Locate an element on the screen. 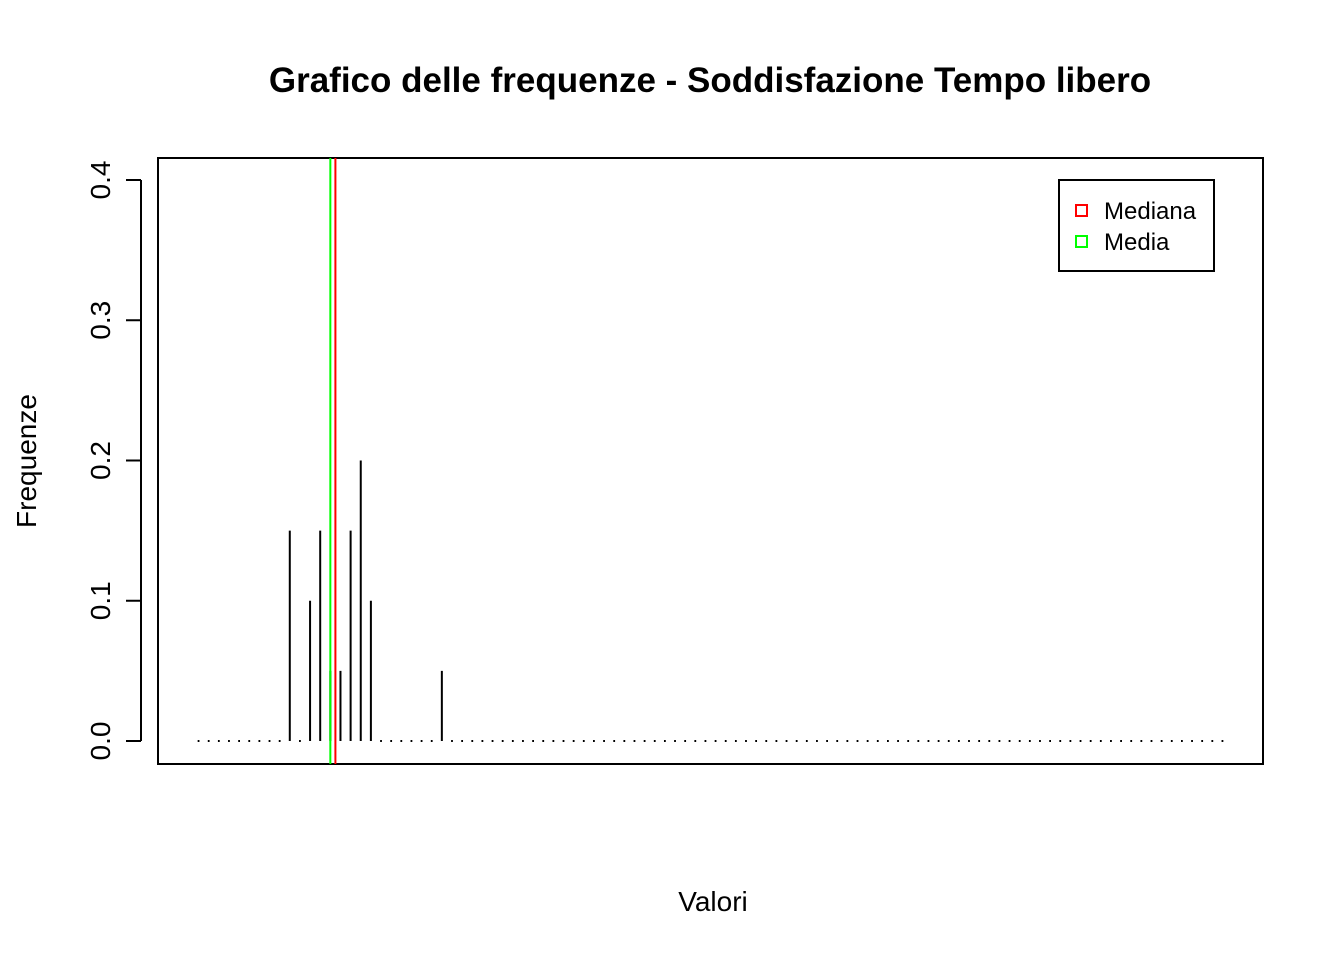 The width and height of the screenshot is (1344, 960). x-axis-label: Valori is located at coordinates (713, 901).